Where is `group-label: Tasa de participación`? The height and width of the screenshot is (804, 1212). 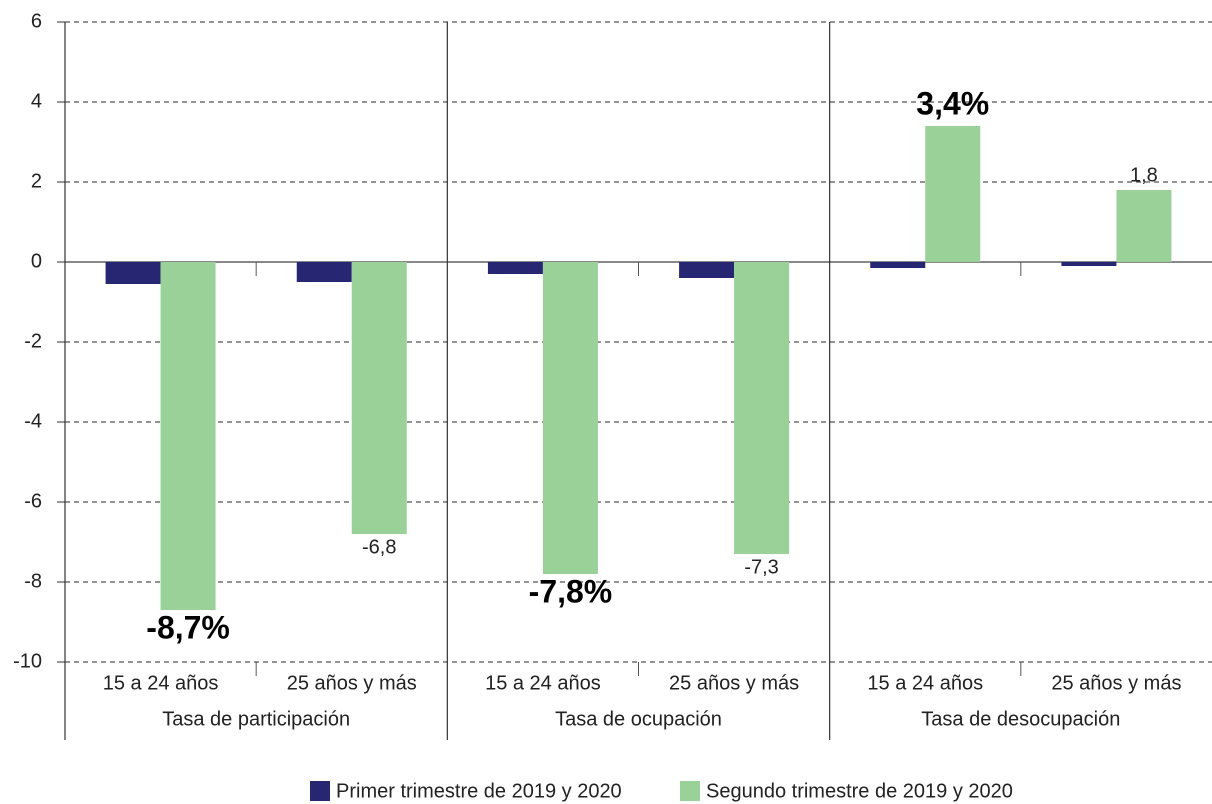
group-label: Tasa de participación is located at coordinates (256, 719).